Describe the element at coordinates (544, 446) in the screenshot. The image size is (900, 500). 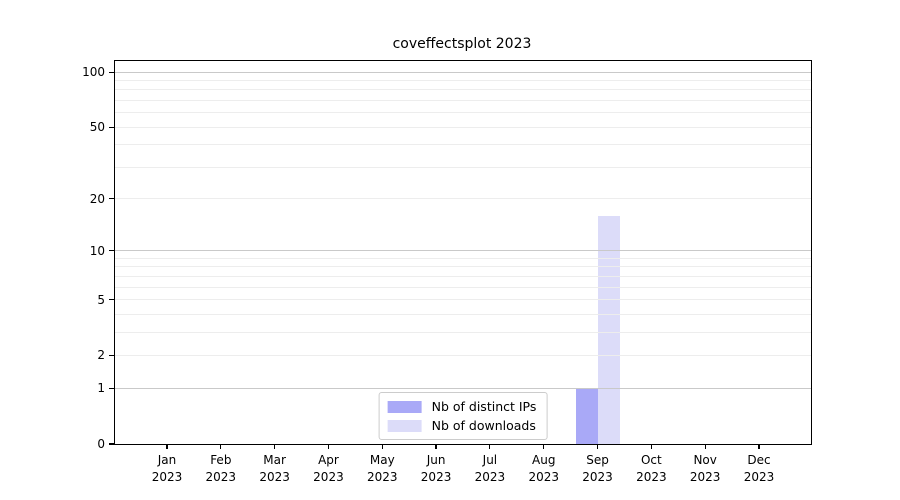
I see `xtick-mark-aug` at that location.